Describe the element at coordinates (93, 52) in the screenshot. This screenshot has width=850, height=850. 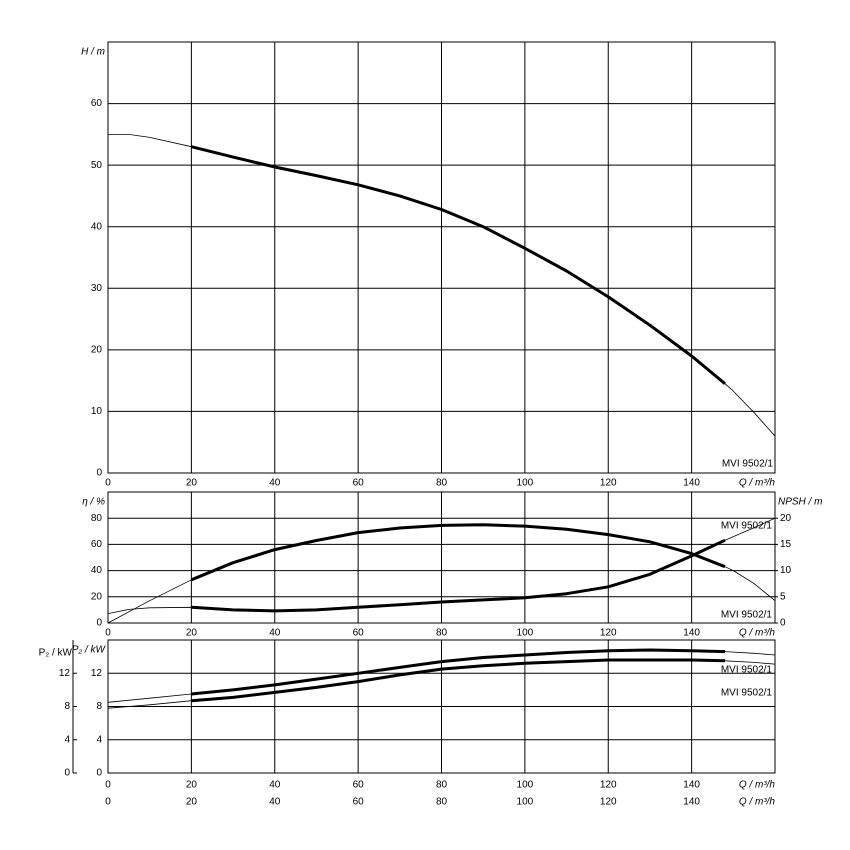
I see `y-axis-label: H / m` at that location.